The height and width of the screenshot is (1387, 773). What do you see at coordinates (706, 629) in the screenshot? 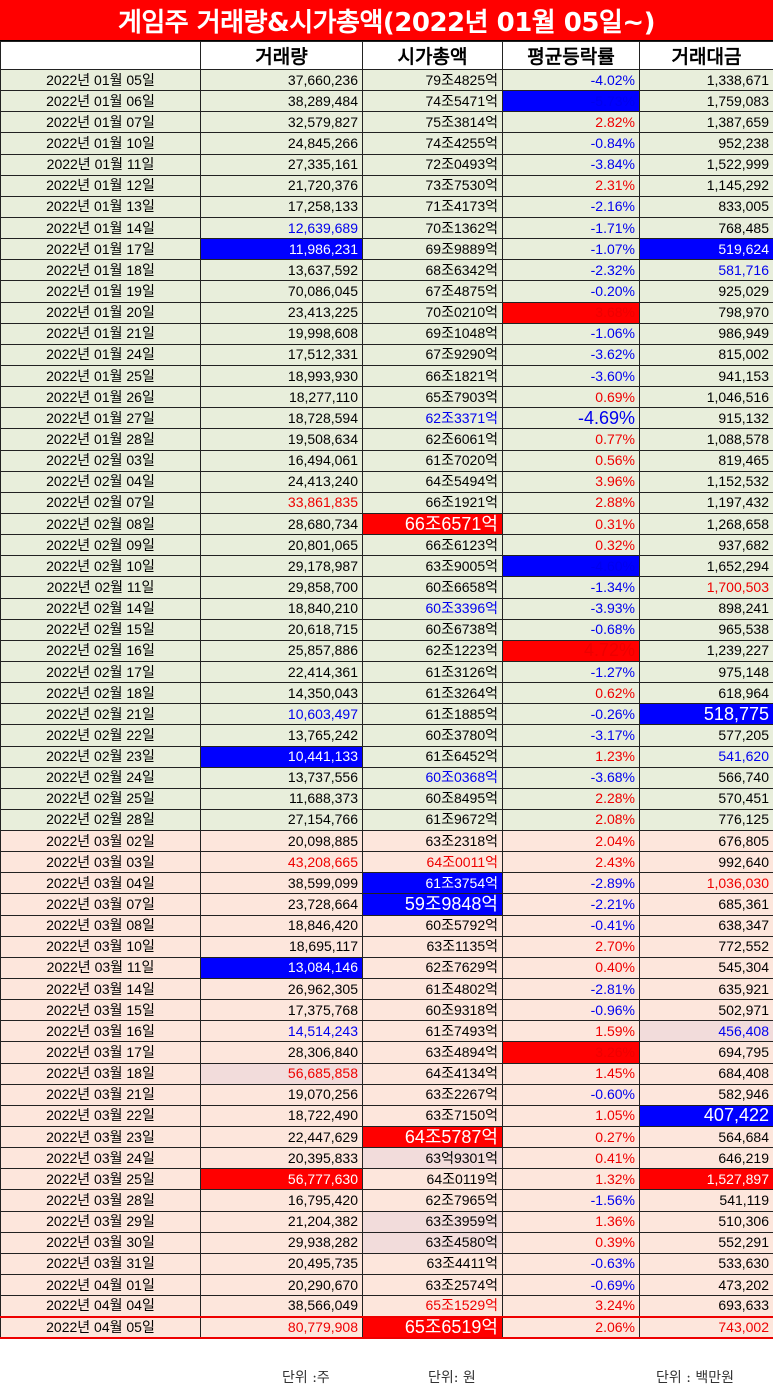
I see `trade-amount-cell: 965,538` at bounding box center [706, 629].